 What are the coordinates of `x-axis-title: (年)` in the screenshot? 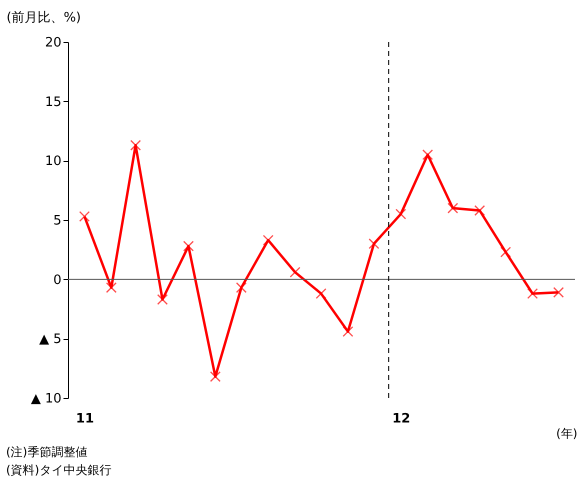 It's located at (567, 433).